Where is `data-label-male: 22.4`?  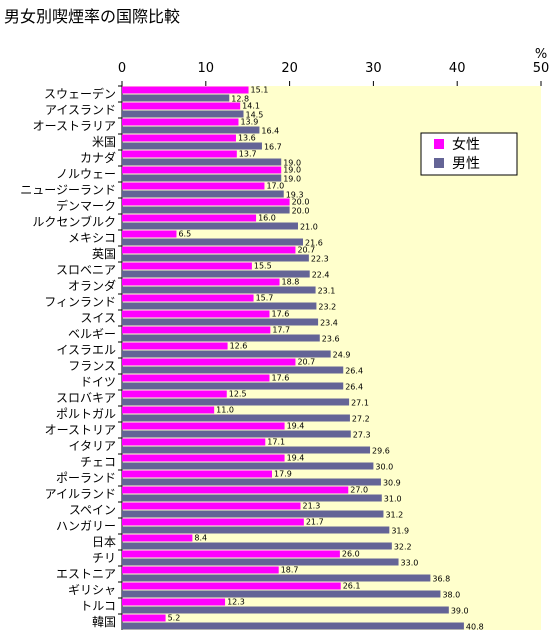 data-label-male: 22.4 is located at coordinates (321, 275).